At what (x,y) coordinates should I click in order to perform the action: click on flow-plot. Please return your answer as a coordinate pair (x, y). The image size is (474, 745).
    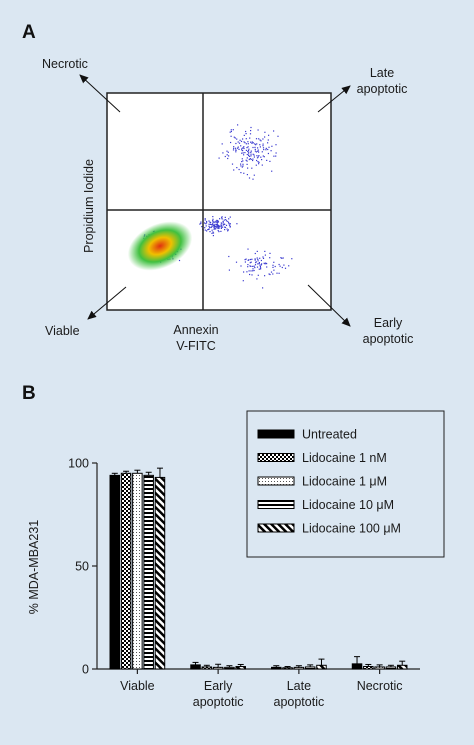
    Looking at the image, I should click on (219, 201).